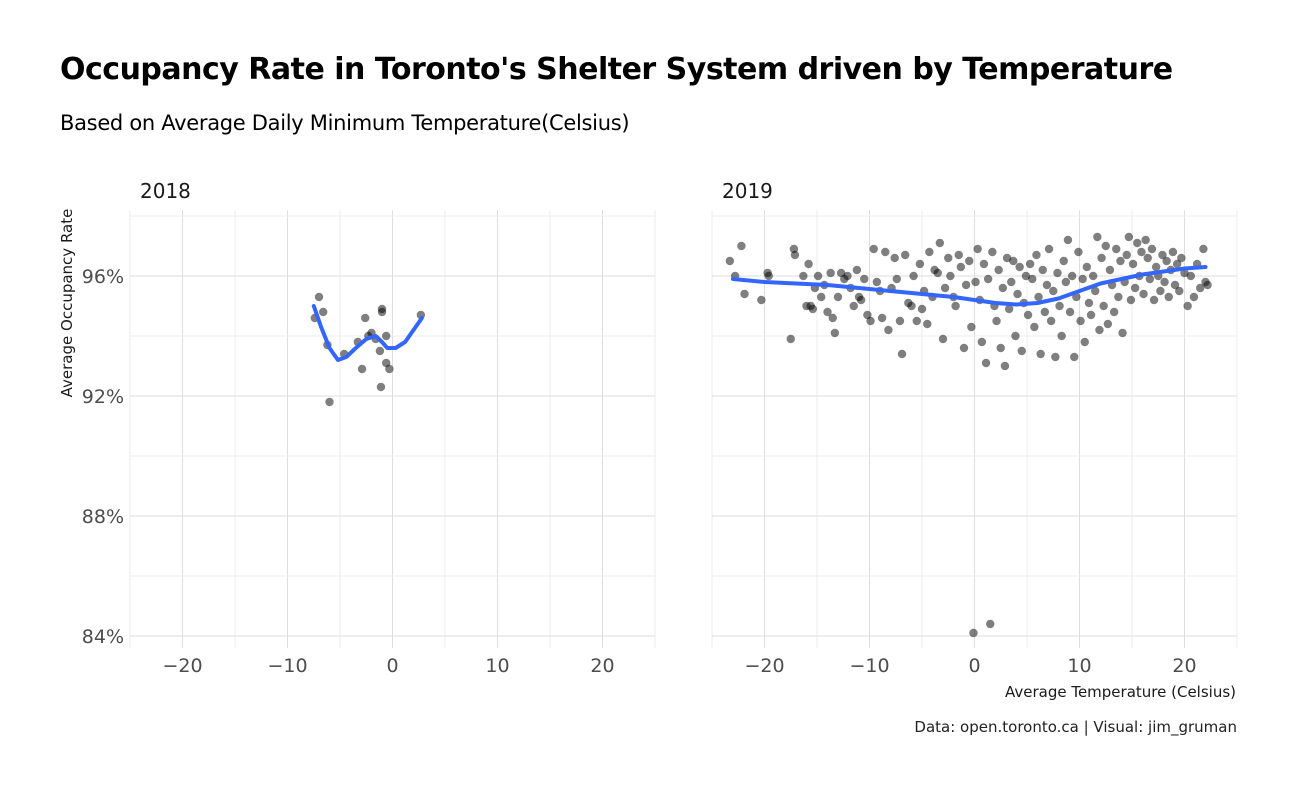 This screenshot has height=800, width=1296. Describe the element at coordinates (165, 191) in the screenshot. I see `facet-label: 2018` at that location.